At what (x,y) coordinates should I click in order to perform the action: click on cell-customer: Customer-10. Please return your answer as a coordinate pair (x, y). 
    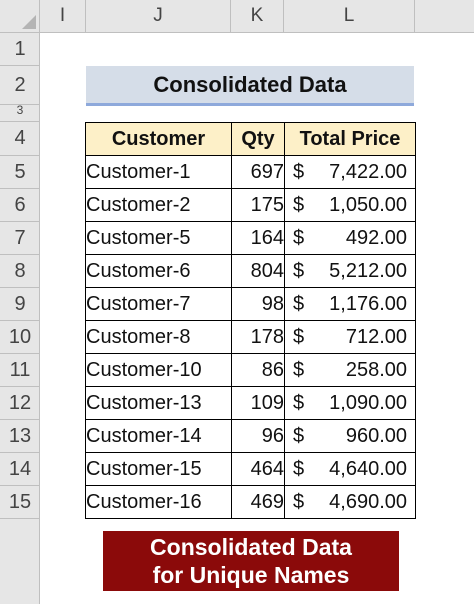
    Looking at the image, I should click on (158, 370).